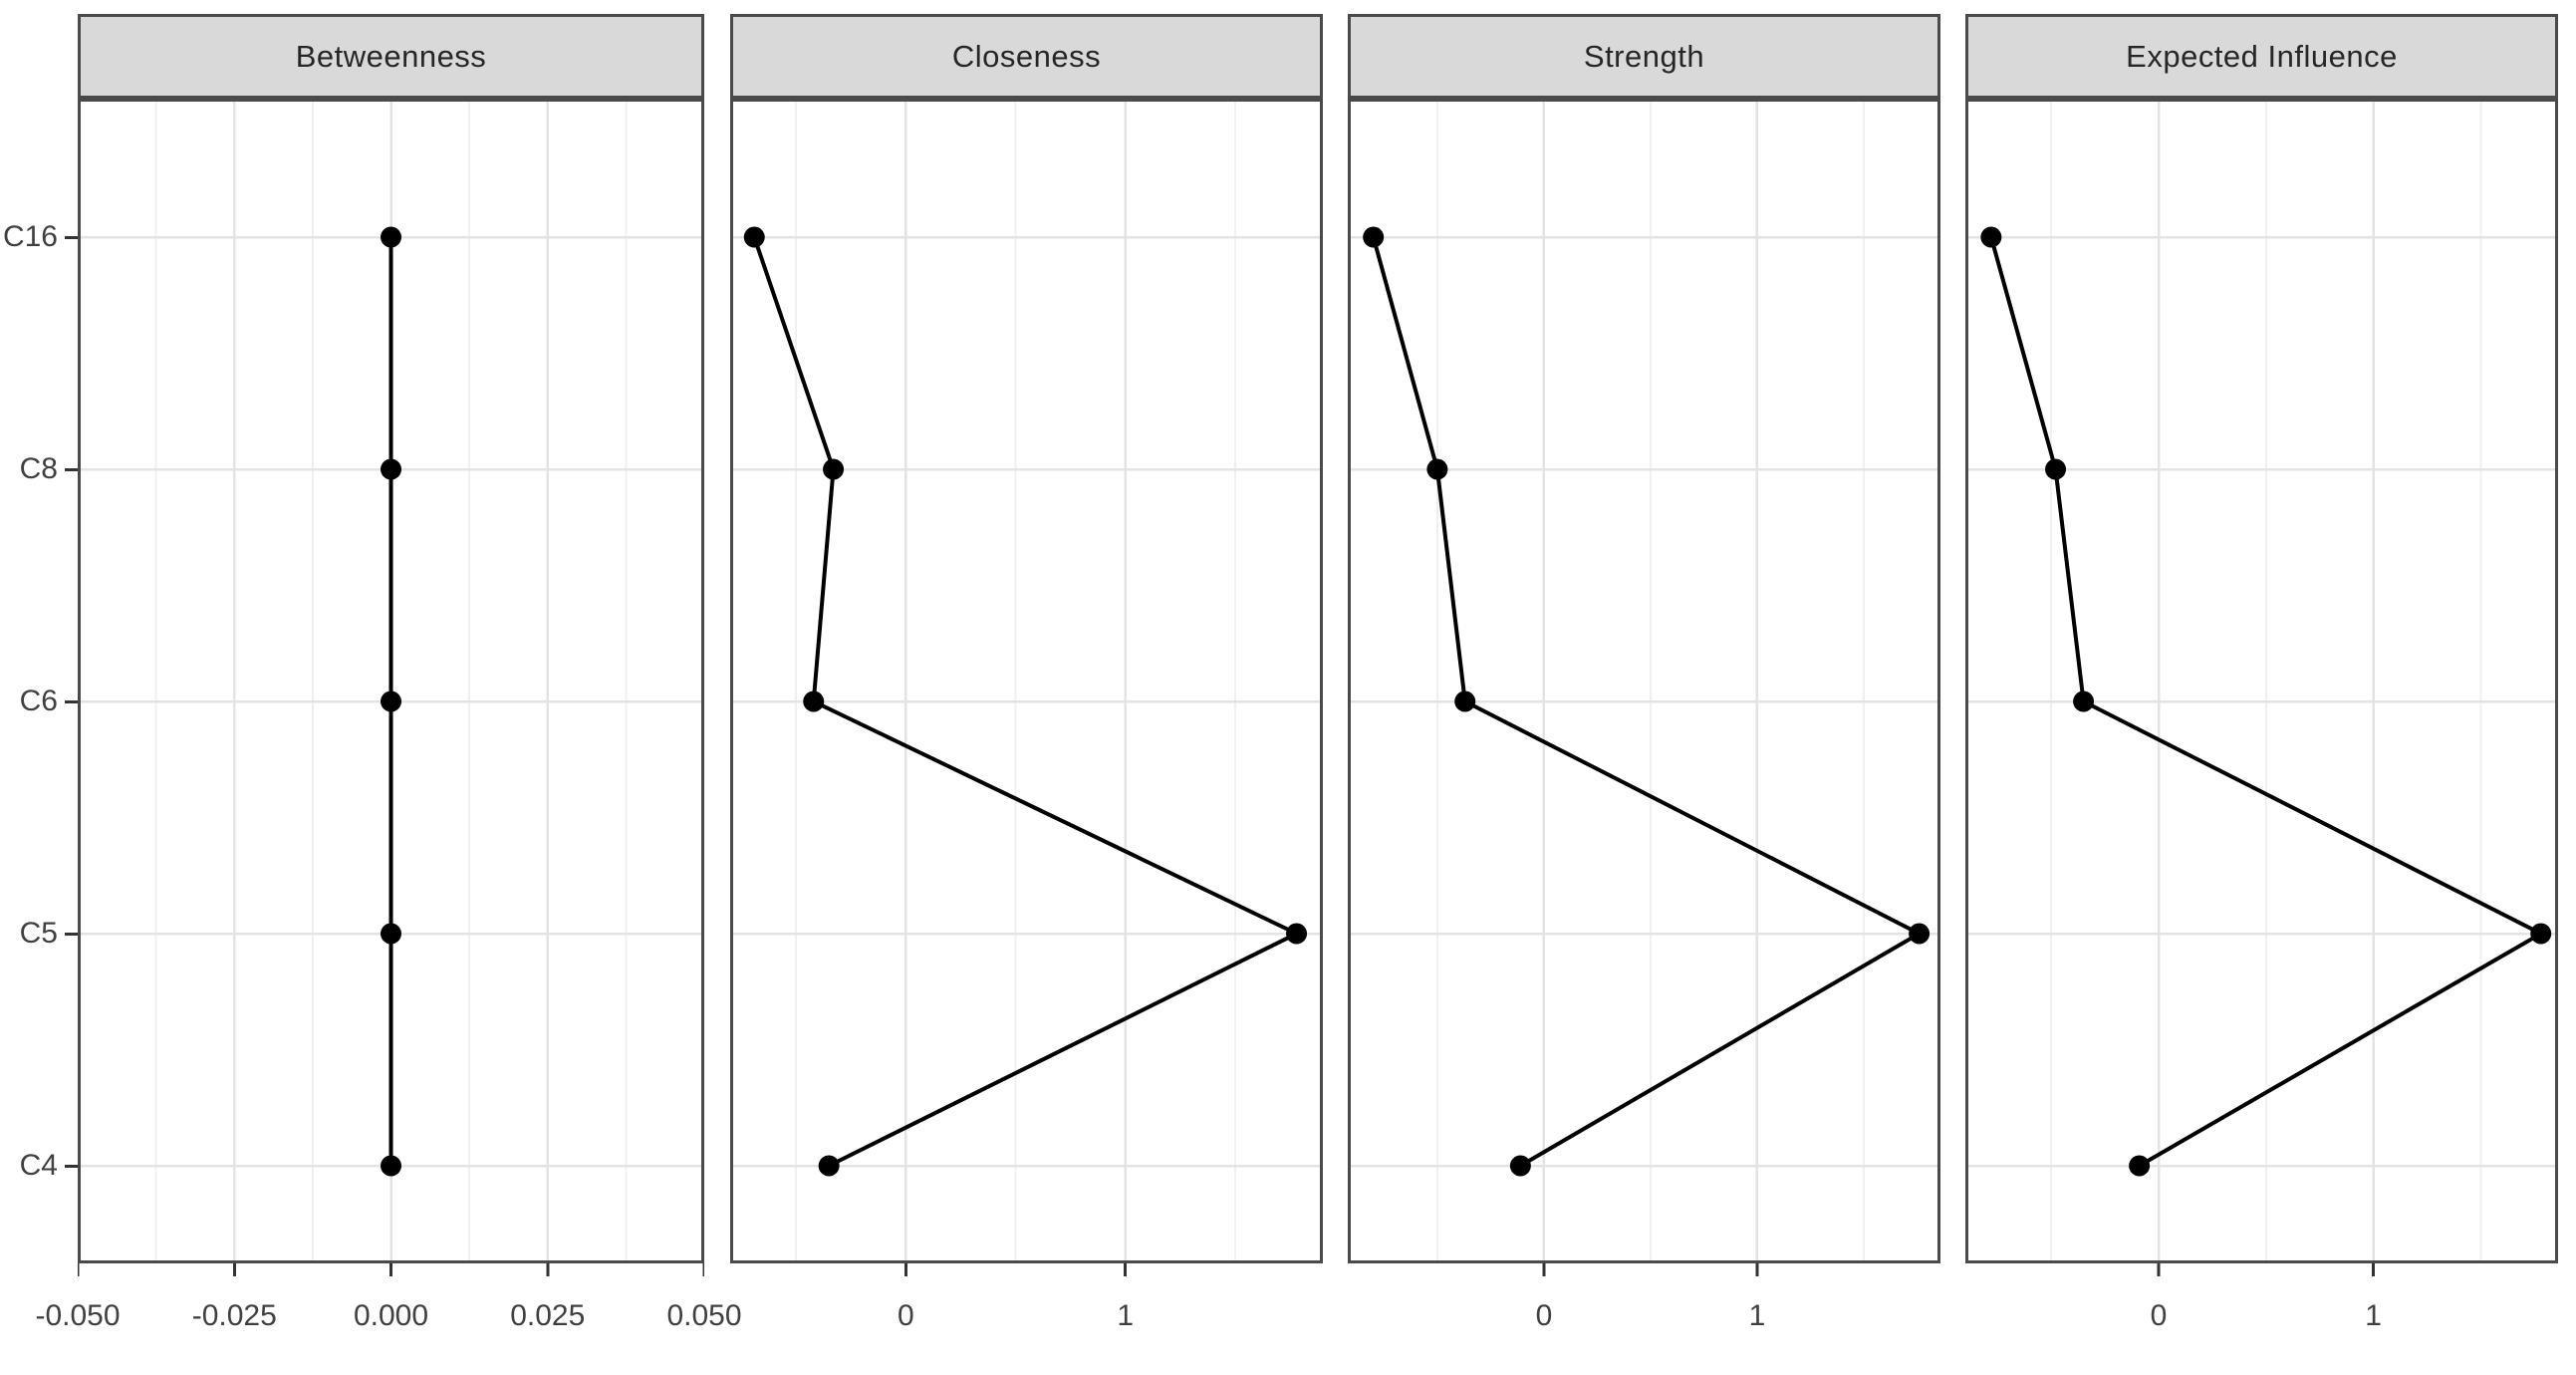  I want to click on x-tick-label: -0.050, so click(78, 1315).